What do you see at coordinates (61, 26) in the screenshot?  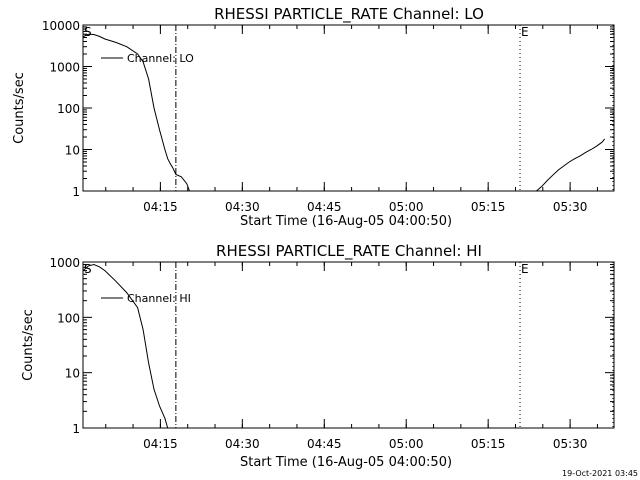 I see `y-tick-label: 10000` at bounding box center [61, 26].